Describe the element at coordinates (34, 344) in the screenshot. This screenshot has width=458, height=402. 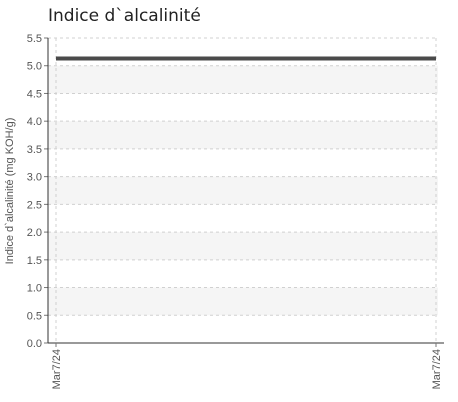
I see `y-tick-label: 0.0` at that location.